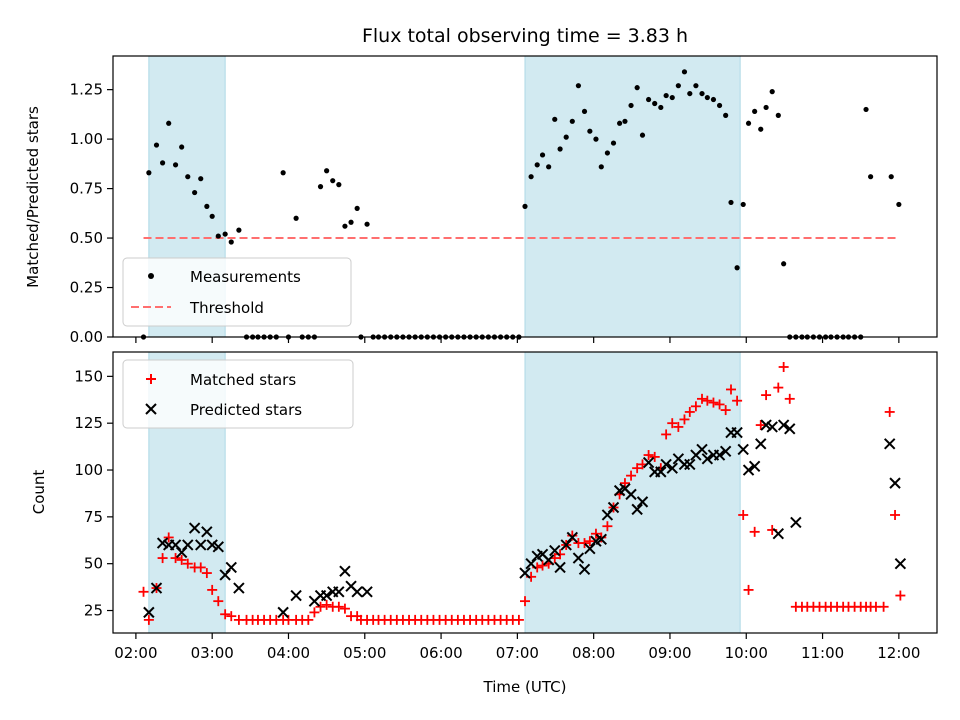 The height and width of the screenshot is (720, 960). What do you see at coordinates (632, 196) in the screenshot?
I see `shaded-interval` at bounding box center [632, 196].